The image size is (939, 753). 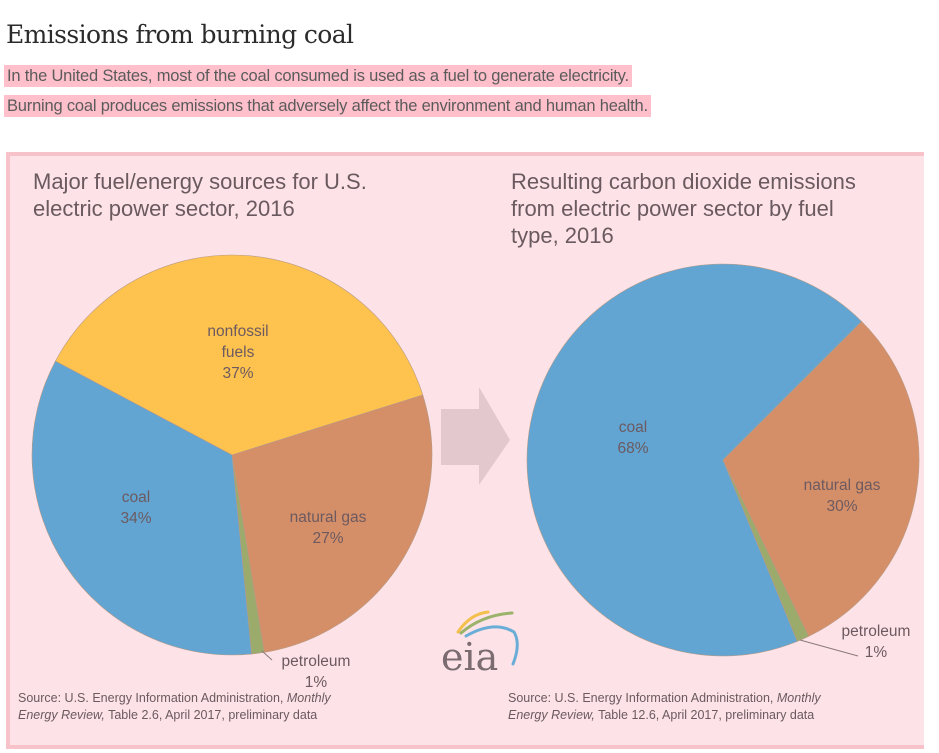 I want to click on left-pie-slice-nonfossil-fuels, so click(x=239, y=355).